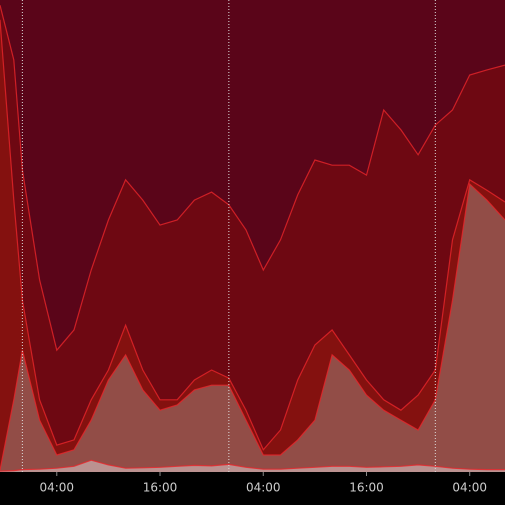 This screenshot has height=505, width=505. I want to click on area, so click(252, 466).